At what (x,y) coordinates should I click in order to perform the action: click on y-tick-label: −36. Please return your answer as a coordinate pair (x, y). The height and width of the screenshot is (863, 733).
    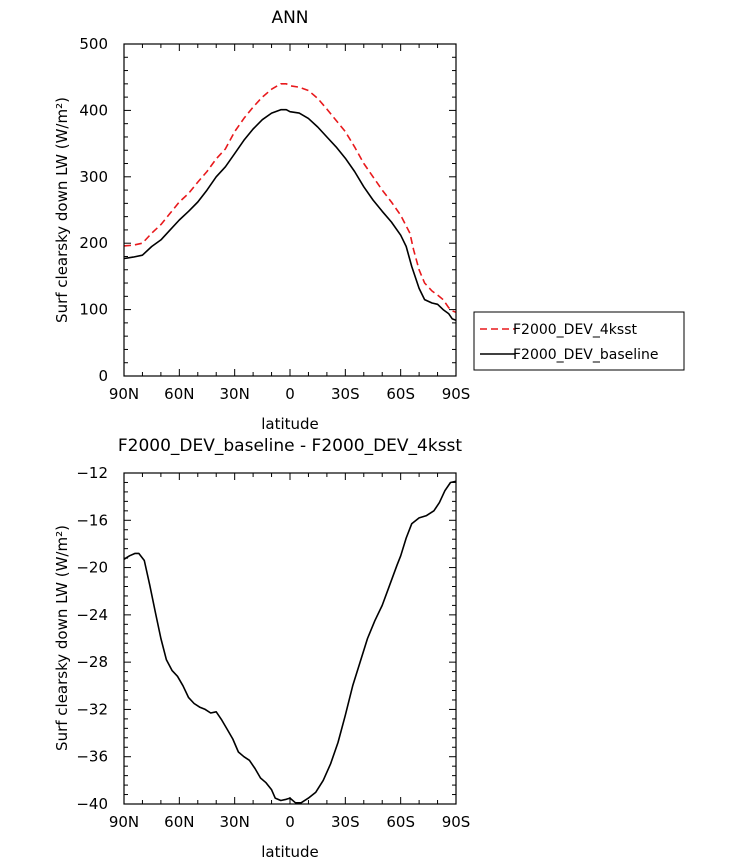
    Looking at the image, I should click on (92, 757).